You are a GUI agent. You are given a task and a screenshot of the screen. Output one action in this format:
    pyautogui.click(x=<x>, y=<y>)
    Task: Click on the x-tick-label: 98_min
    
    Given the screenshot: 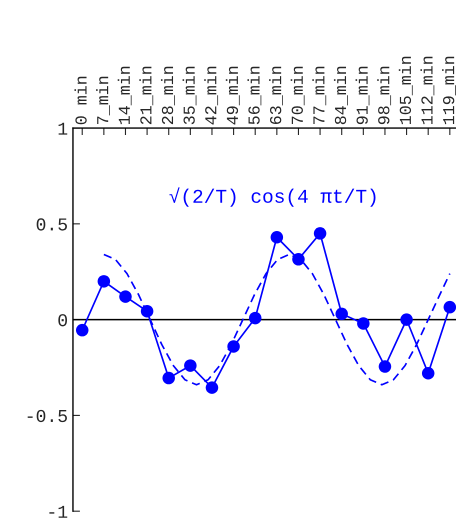 What is the action you would take?
    pyautogui.click(x=384, y=95)
    